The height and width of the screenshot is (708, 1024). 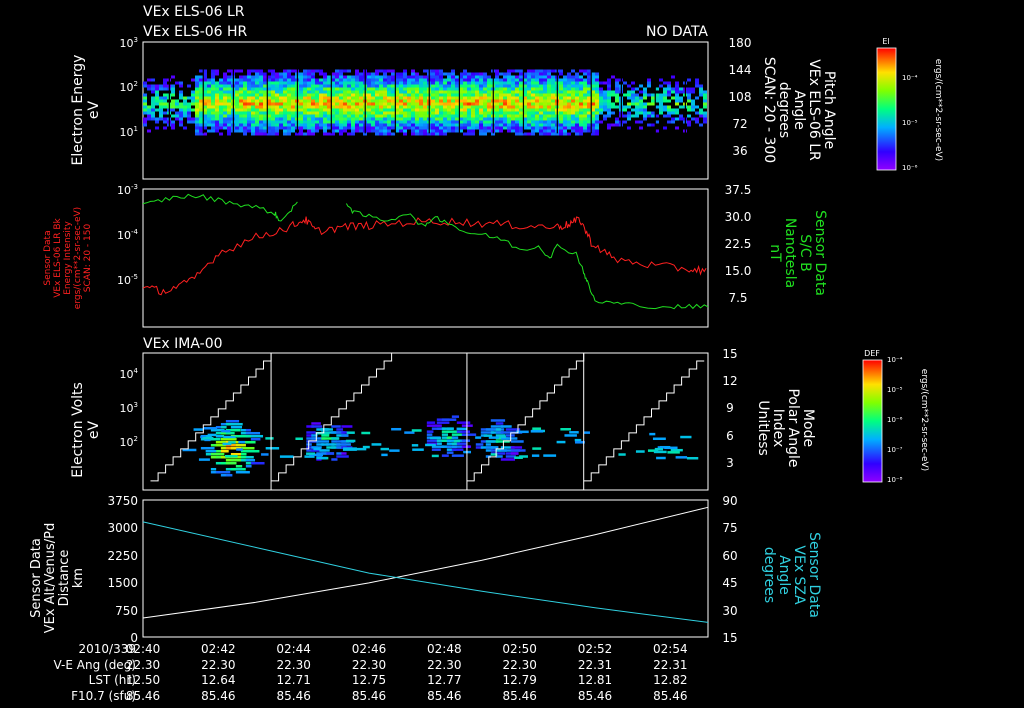 What do you see at coordinates (425, 102) in the screenshot?
I see `els-spectrogram` at bounding box center [425, 102].